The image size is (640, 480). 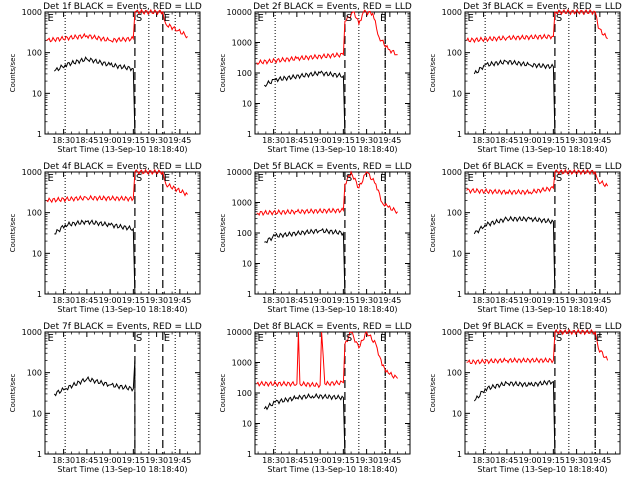 What do you see at coordinates (542, 167) in the screenshot?
I see `panel-title: Det 6f BLACK = Events, RED = LLD` at bounding box center [542, 167].